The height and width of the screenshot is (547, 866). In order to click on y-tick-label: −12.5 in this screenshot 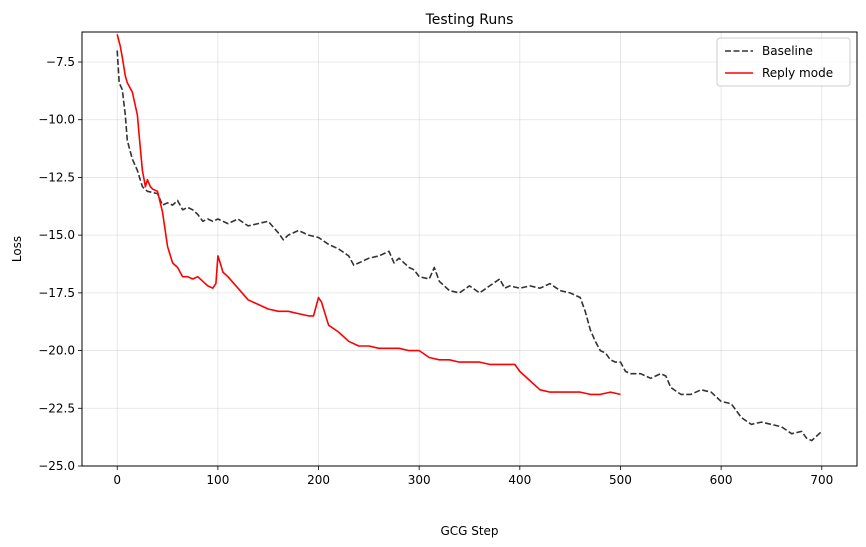, I will do `click(56, 177)`.